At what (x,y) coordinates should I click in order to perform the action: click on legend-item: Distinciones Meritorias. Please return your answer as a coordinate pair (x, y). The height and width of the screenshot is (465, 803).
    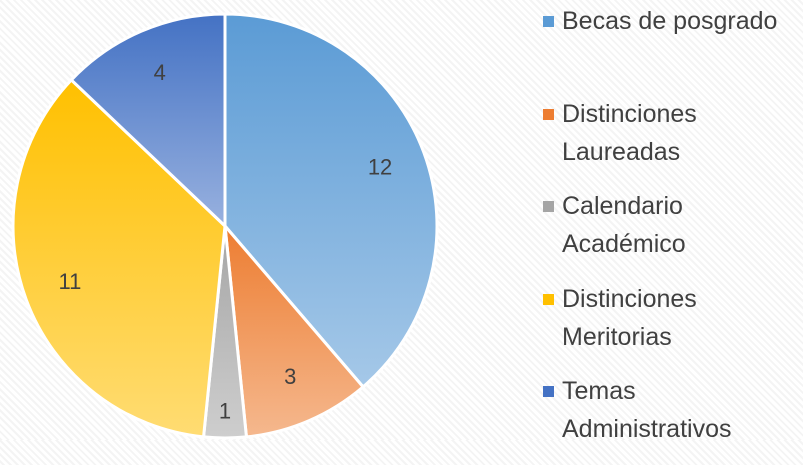
    Looking at the image, I should click on (669, 326).